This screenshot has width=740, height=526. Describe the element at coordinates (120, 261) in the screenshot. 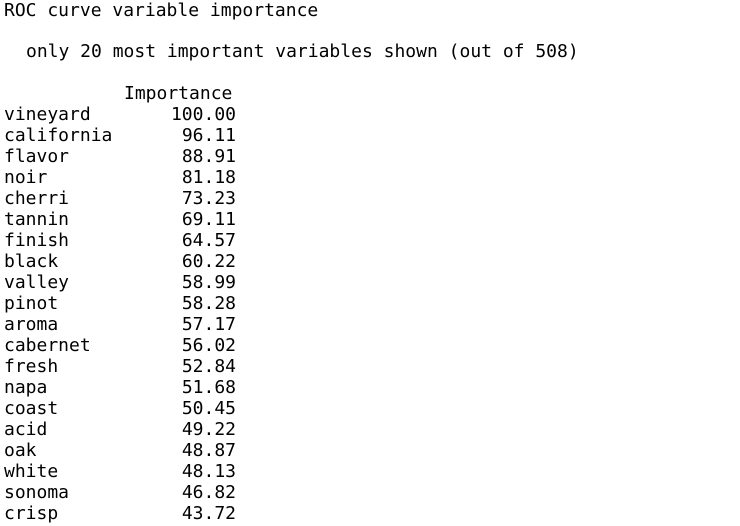

I see `table-row: black 60.22` at that location.